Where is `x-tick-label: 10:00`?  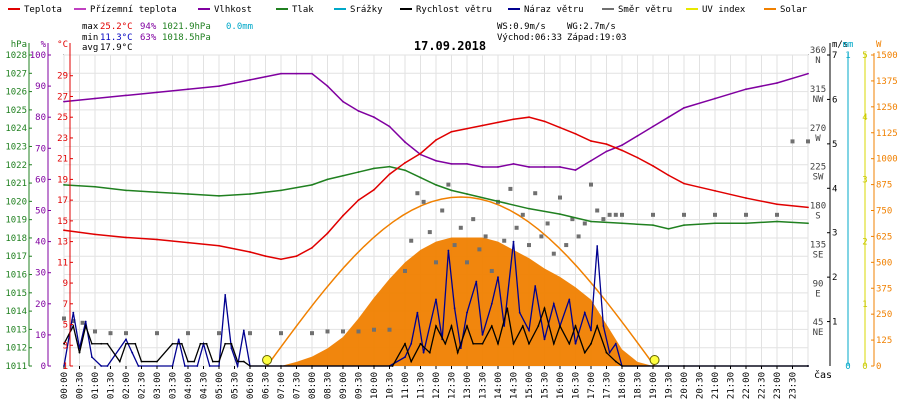
x-tick-label: 10:00 is located at coordinates (375, 385).